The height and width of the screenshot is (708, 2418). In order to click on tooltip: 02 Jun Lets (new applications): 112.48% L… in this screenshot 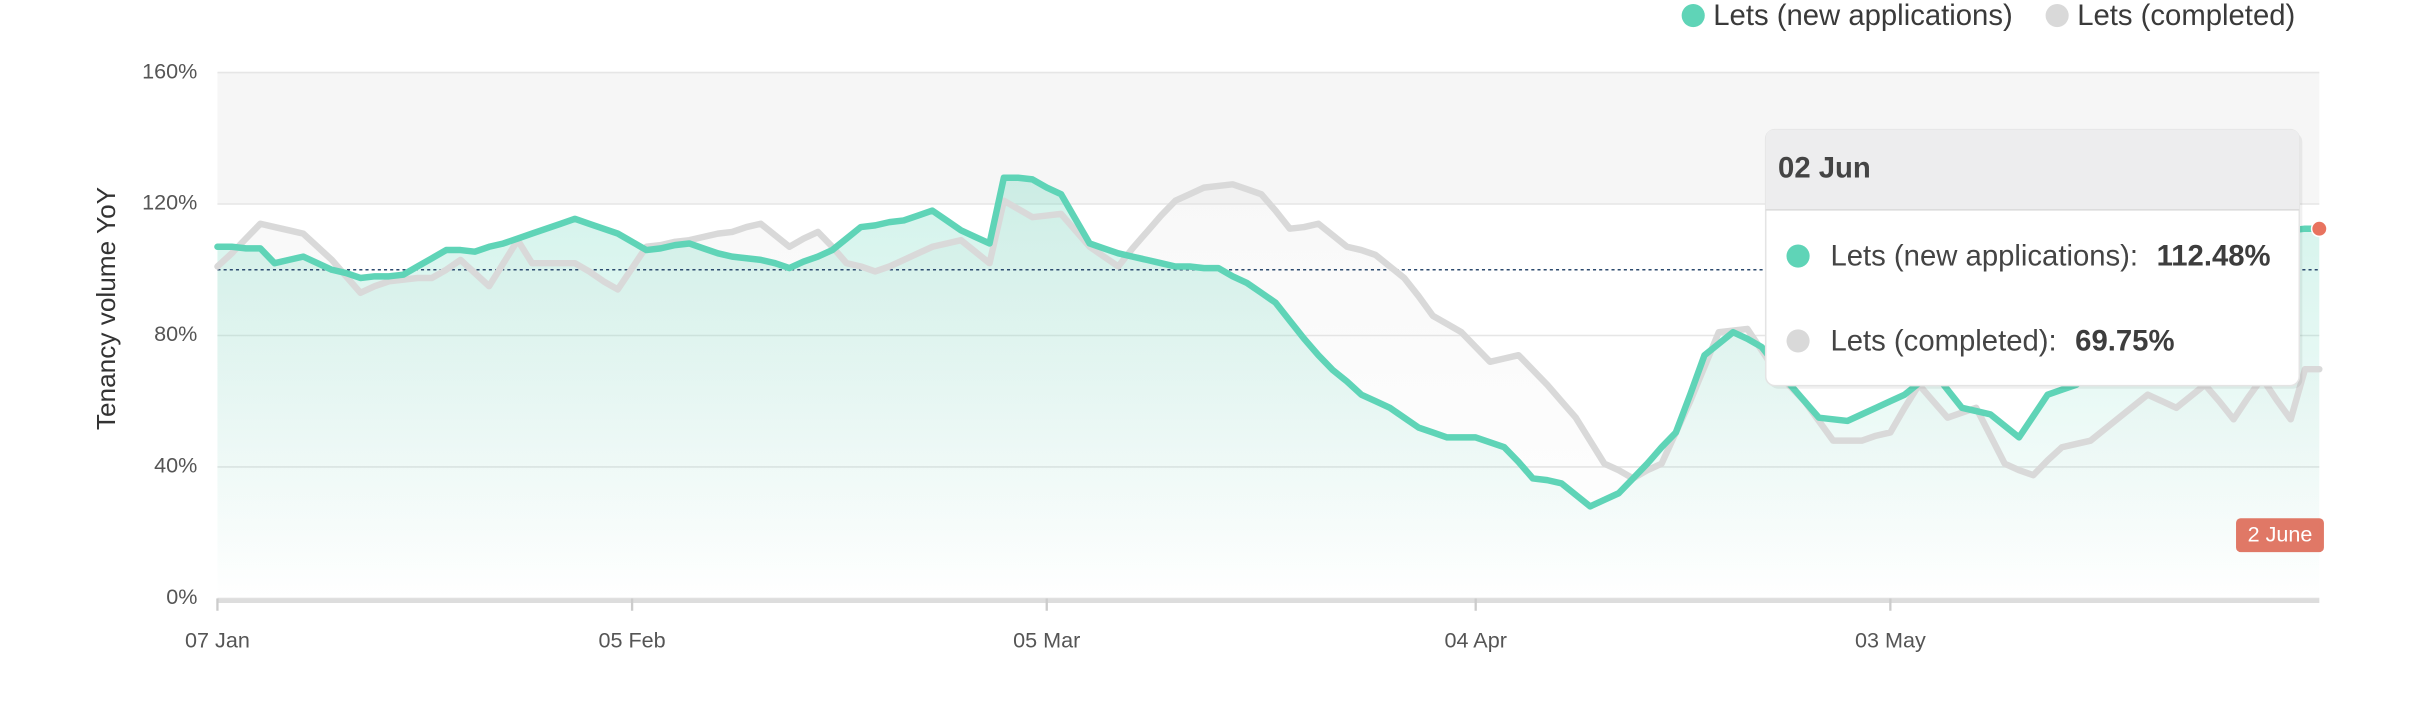, I will do `click(2033, 258)`.